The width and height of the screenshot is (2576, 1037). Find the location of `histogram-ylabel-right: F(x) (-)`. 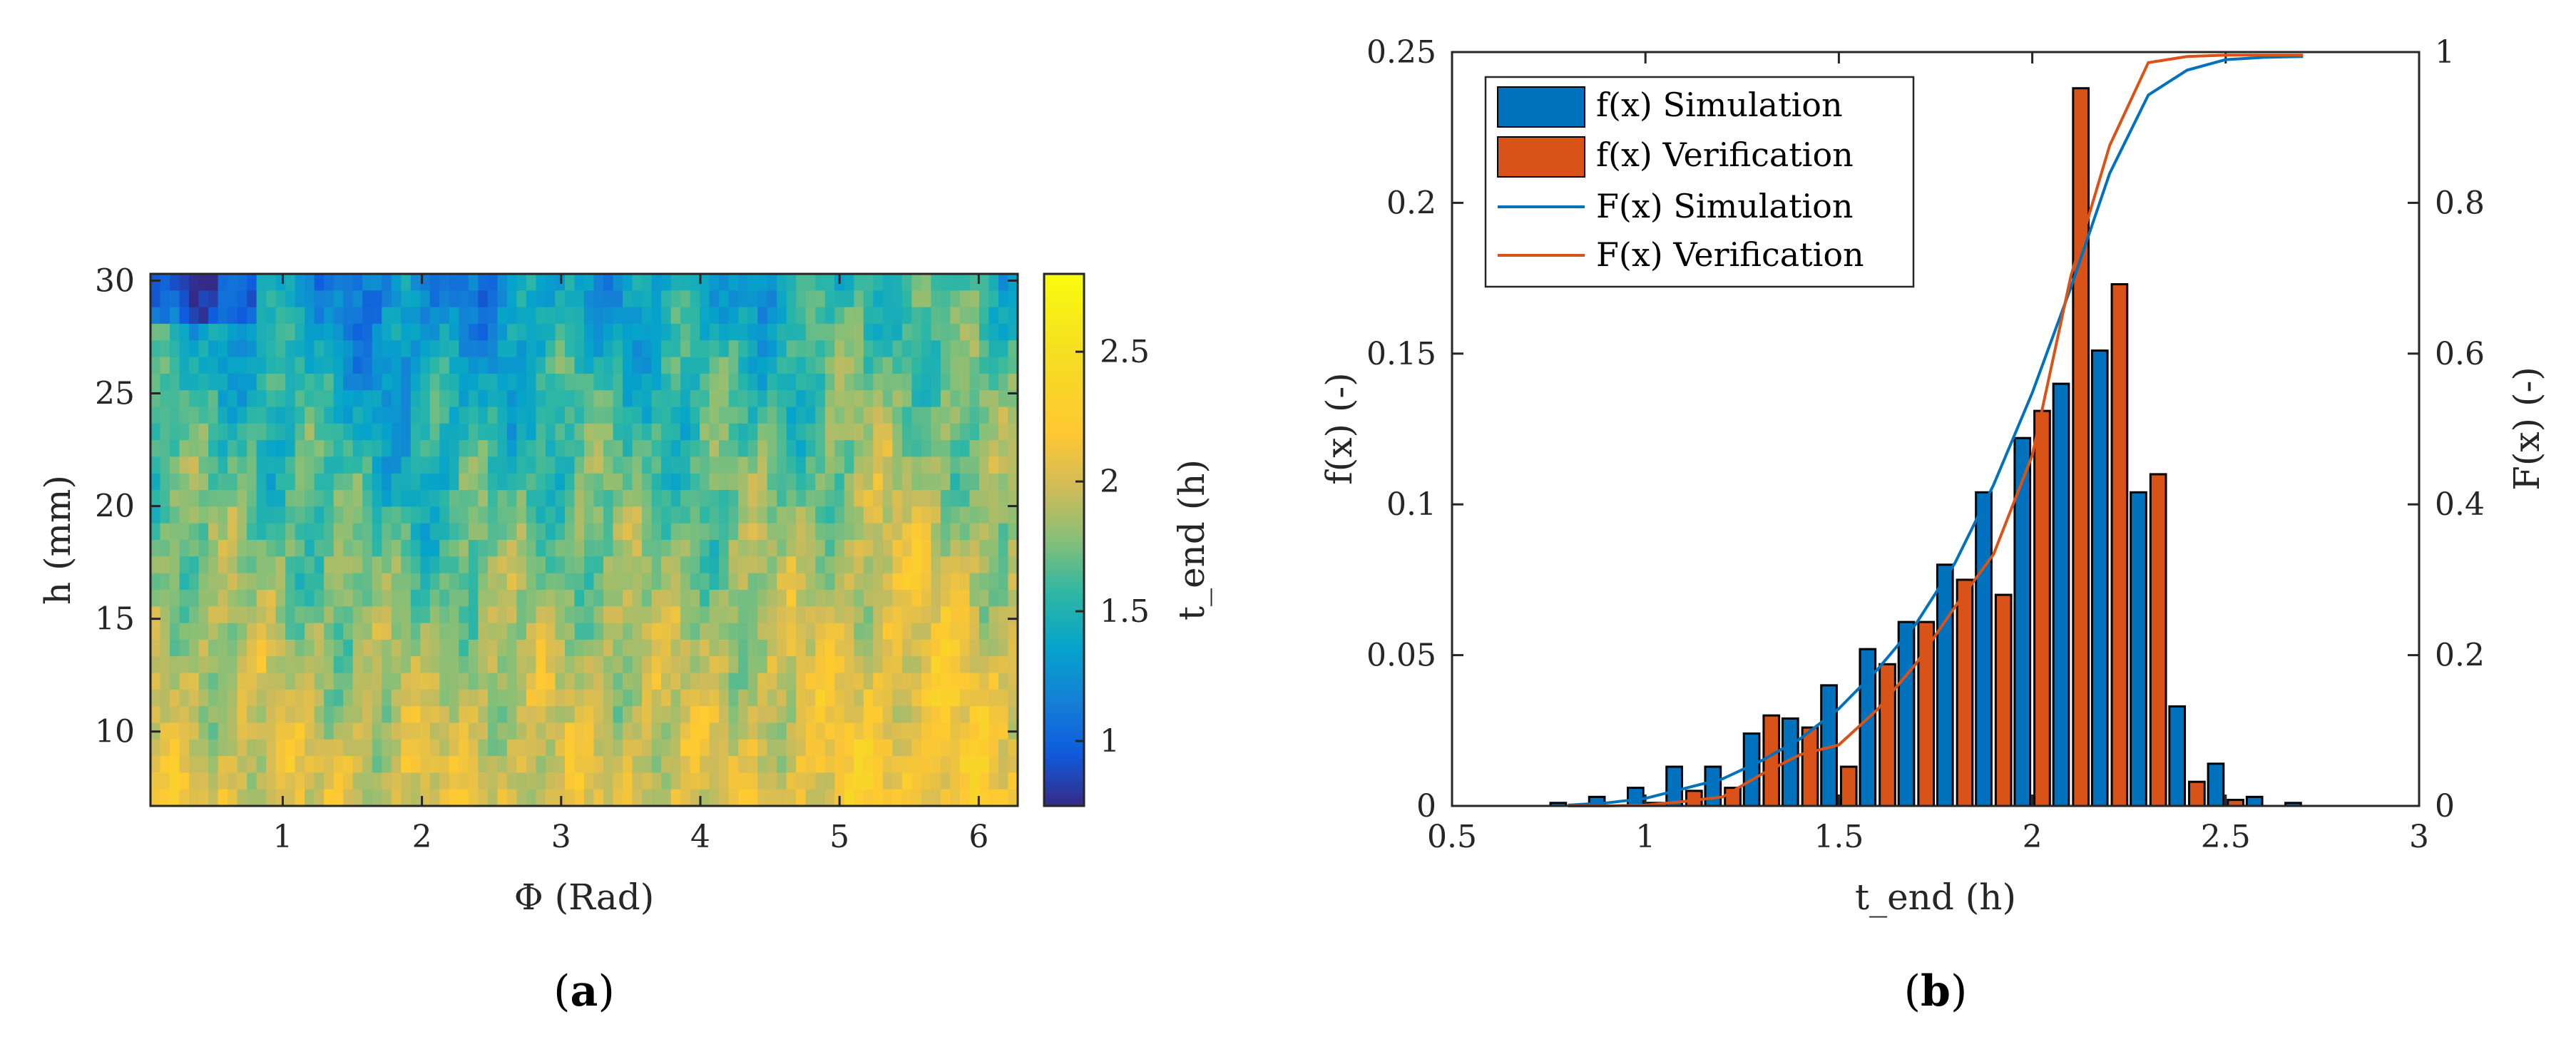

histogram-ylabel-right: F(x) (-) is located at coordinates (2527, 429).